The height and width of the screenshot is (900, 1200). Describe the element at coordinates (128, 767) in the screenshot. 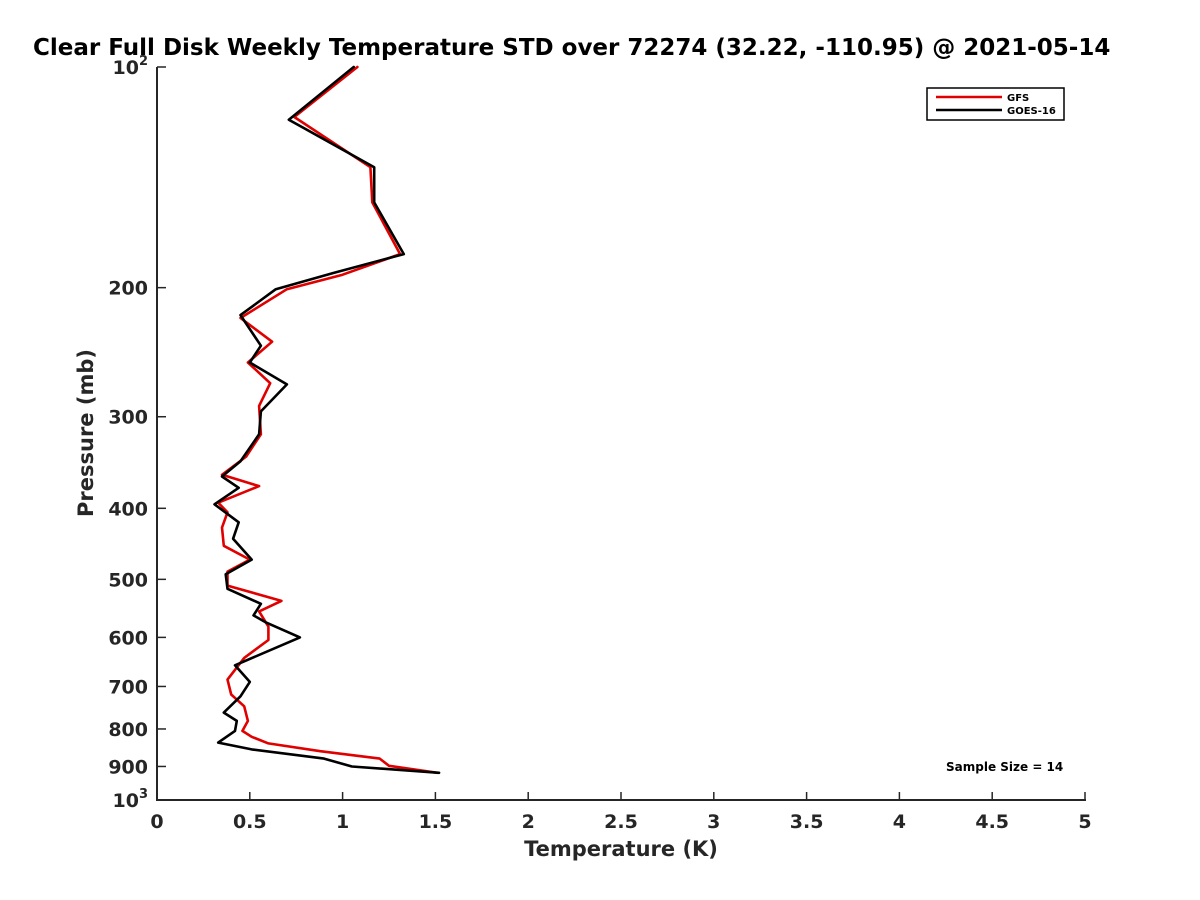

I see `y-tick-label-8: 900` at that location.